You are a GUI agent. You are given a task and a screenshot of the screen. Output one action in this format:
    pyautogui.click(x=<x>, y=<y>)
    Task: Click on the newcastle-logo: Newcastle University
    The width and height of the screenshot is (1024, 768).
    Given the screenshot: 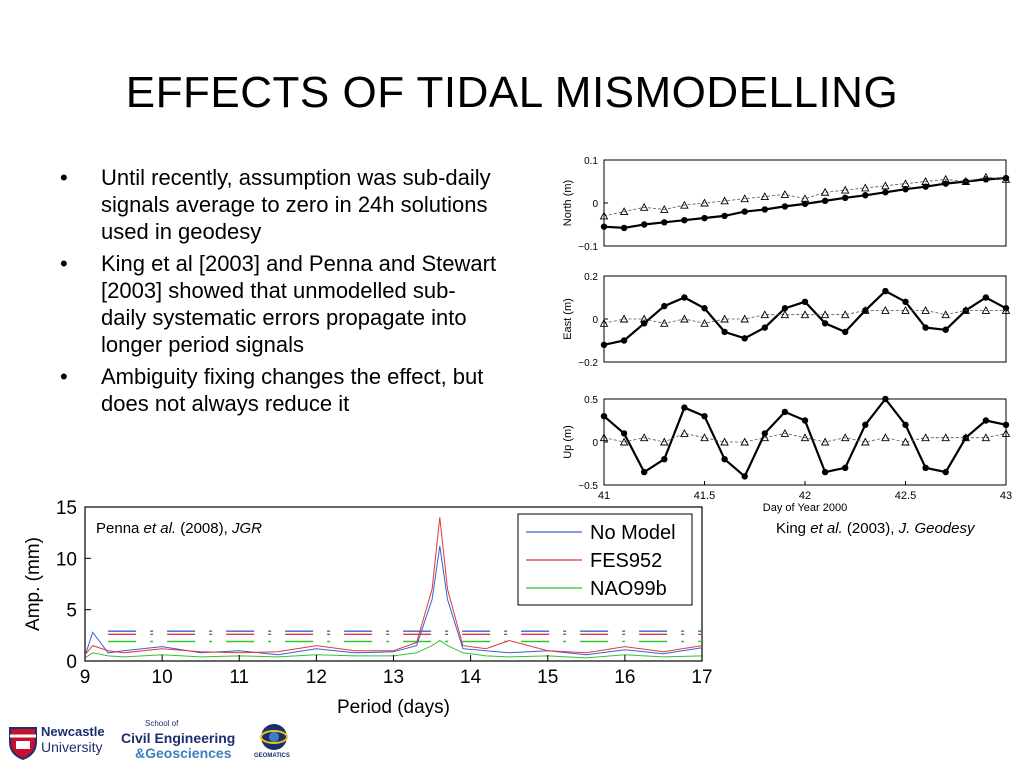 What is the action you would take?
    pyautogui.click(x=63, y=742)
    